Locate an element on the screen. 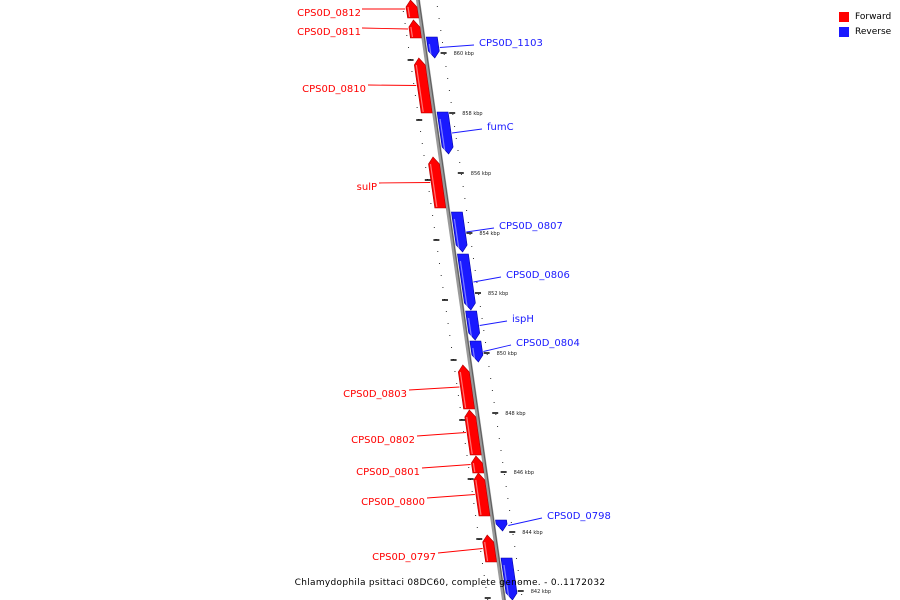  reverse-gene is located at coordinates (509, 578).